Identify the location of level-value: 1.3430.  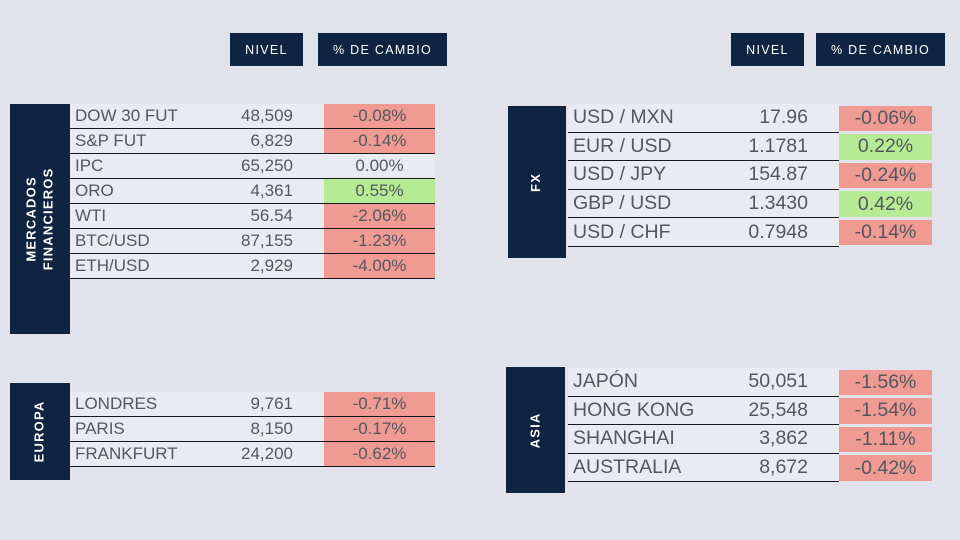
(778, 203).